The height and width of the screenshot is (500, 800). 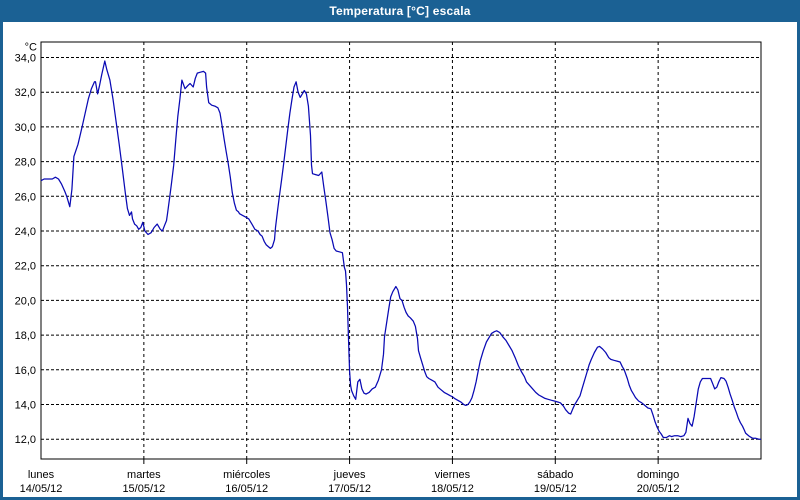 What do you see at coordinates (453, 475) in the screenshot?
I see `x-day-label: viernes` at bounding box center [453, 475].